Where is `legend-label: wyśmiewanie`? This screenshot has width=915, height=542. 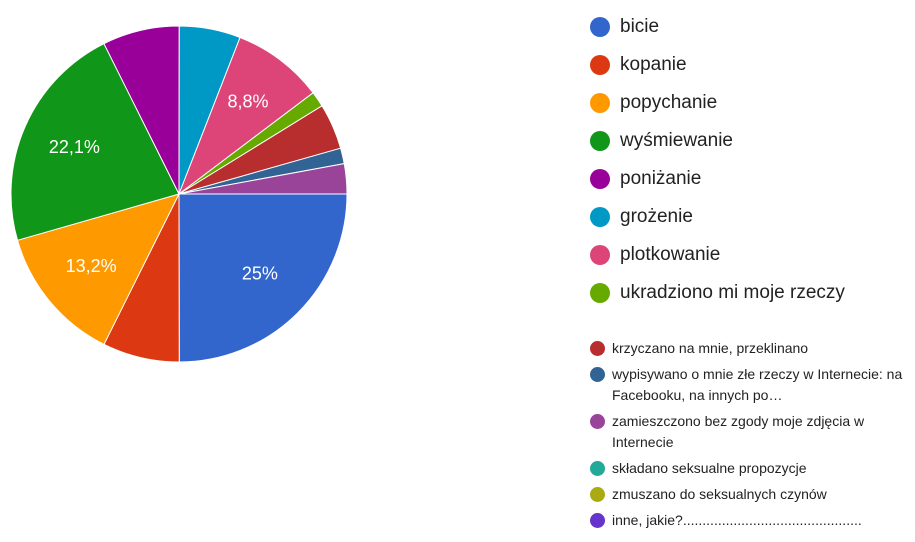
legend-label: wyśmiewanie is located at coordinates (676, 140).